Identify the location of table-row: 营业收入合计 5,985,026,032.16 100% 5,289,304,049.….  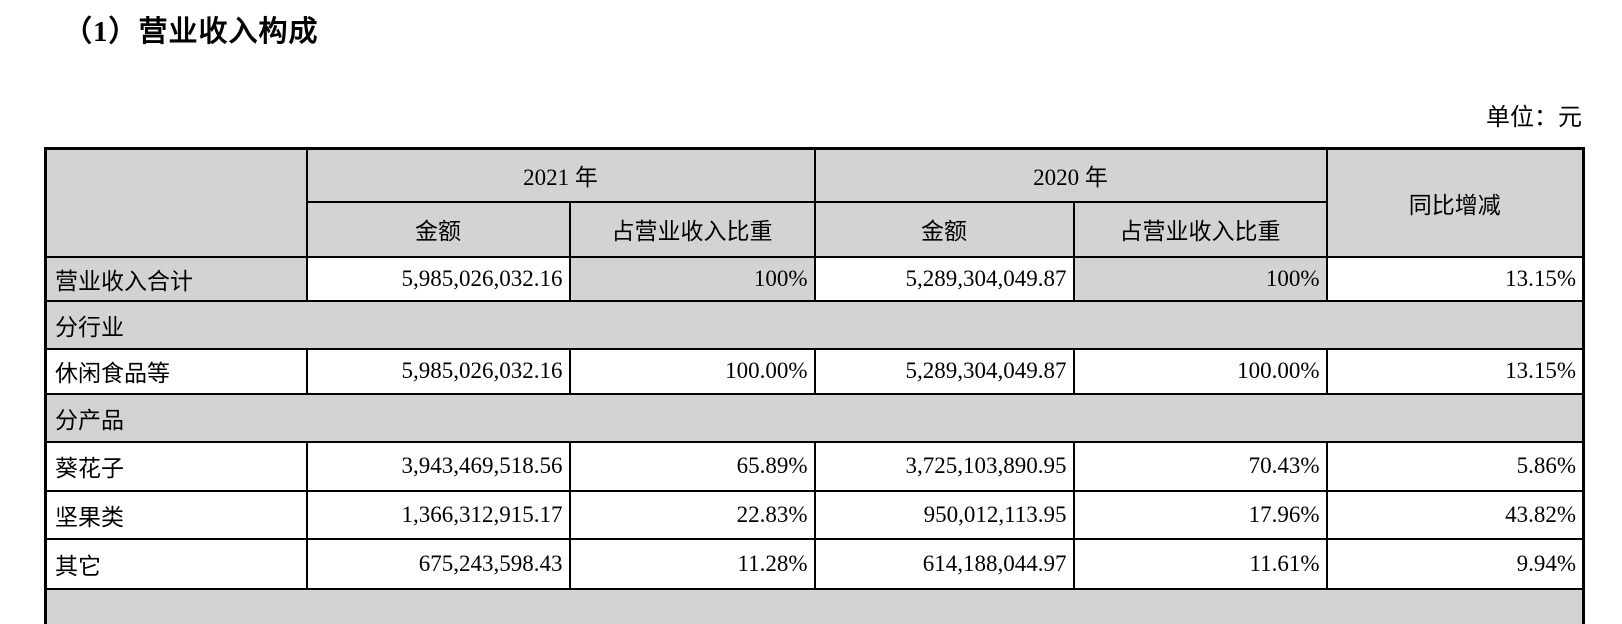
(814, 278).